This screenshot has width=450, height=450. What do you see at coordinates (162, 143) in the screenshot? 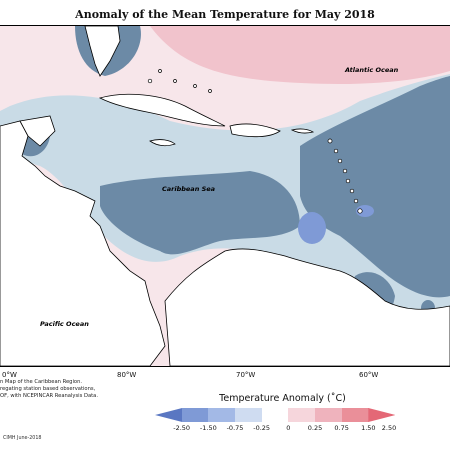
I see `landmass-jamaica` at bounding box center [162, 143].